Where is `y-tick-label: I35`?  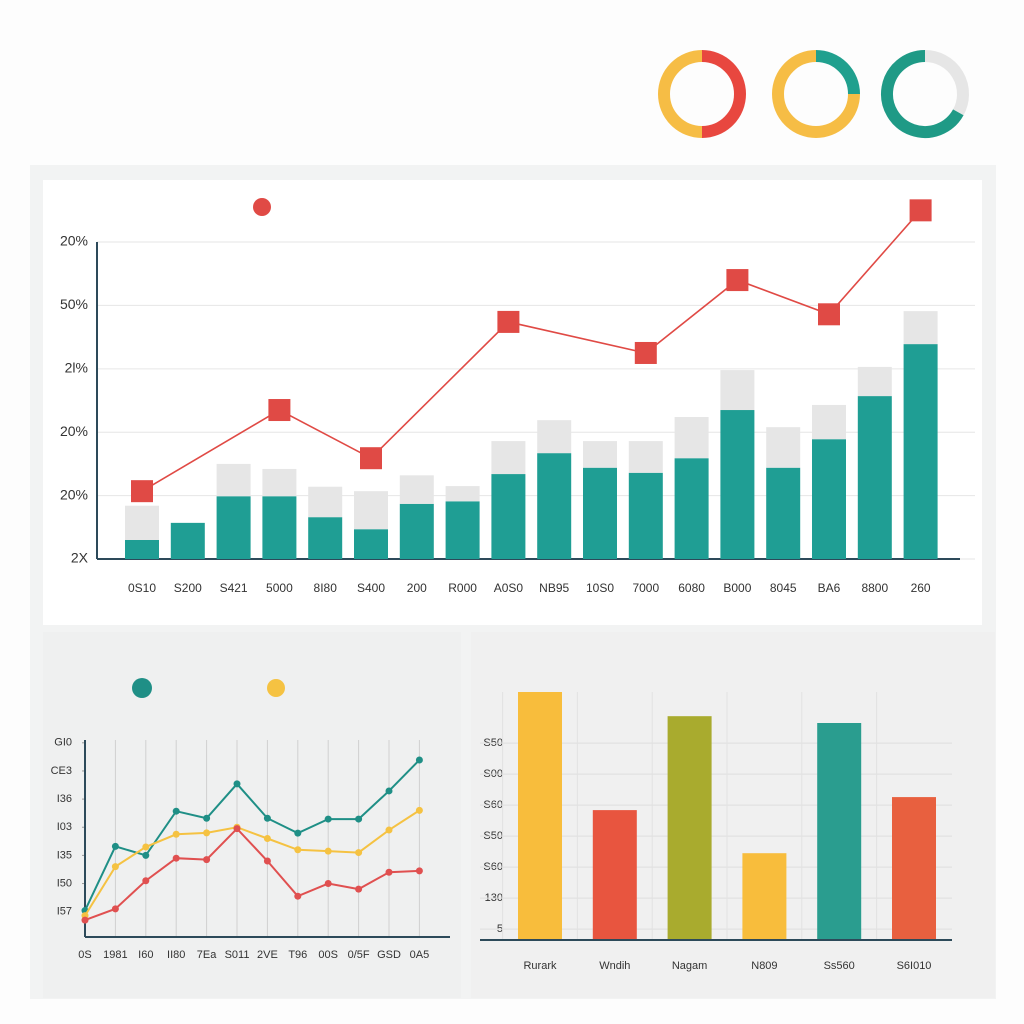
y-tick-label: I35 is located at coordinates (64, 855).